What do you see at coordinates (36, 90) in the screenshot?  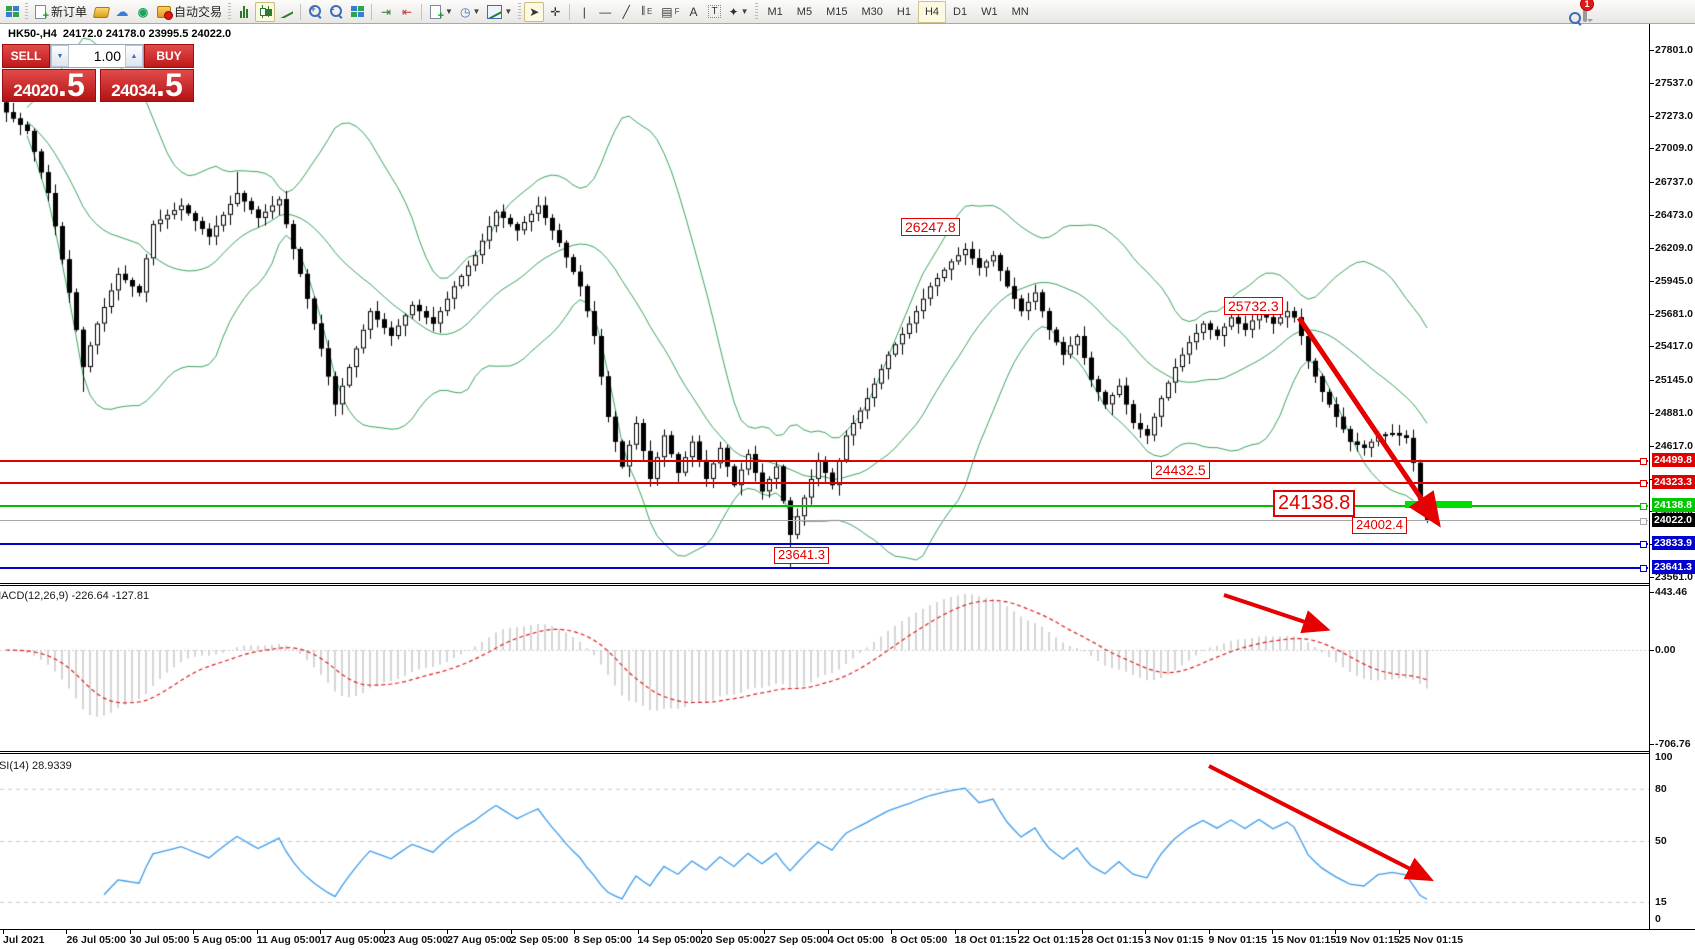 I see `bid-main-digits: 24020` at bounding box center [36, 90].